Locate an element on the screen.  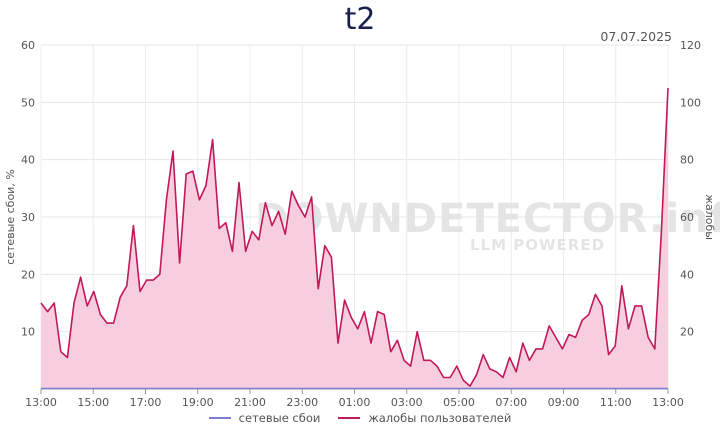
legend-item-network-failures: сетевые сбои is located at coordinates (264, 418).